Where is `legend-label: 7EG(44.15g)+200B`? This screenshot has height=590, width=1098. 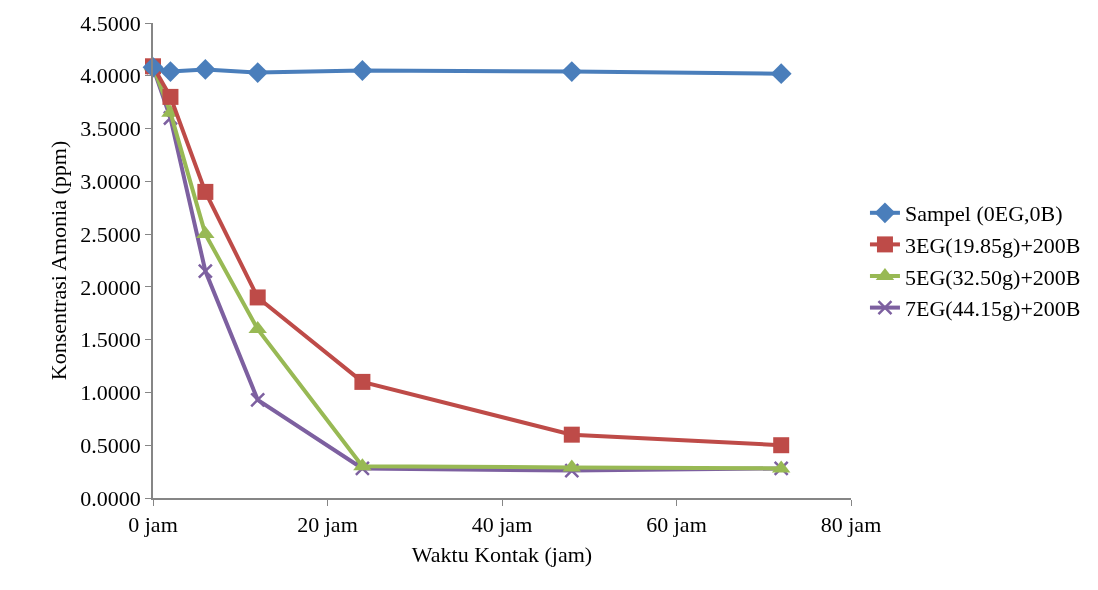
legend-label: 7EG(44.15g)+200B is located at coordinates (992, 309).